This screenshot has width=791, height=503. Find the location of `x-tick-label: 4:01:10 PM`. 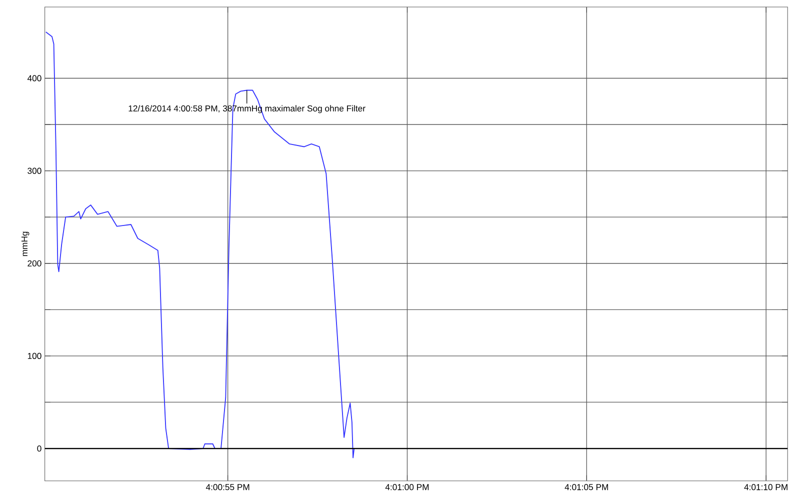

x-tick-label: 4:01:10 PM is located at coordinates (766, 487).